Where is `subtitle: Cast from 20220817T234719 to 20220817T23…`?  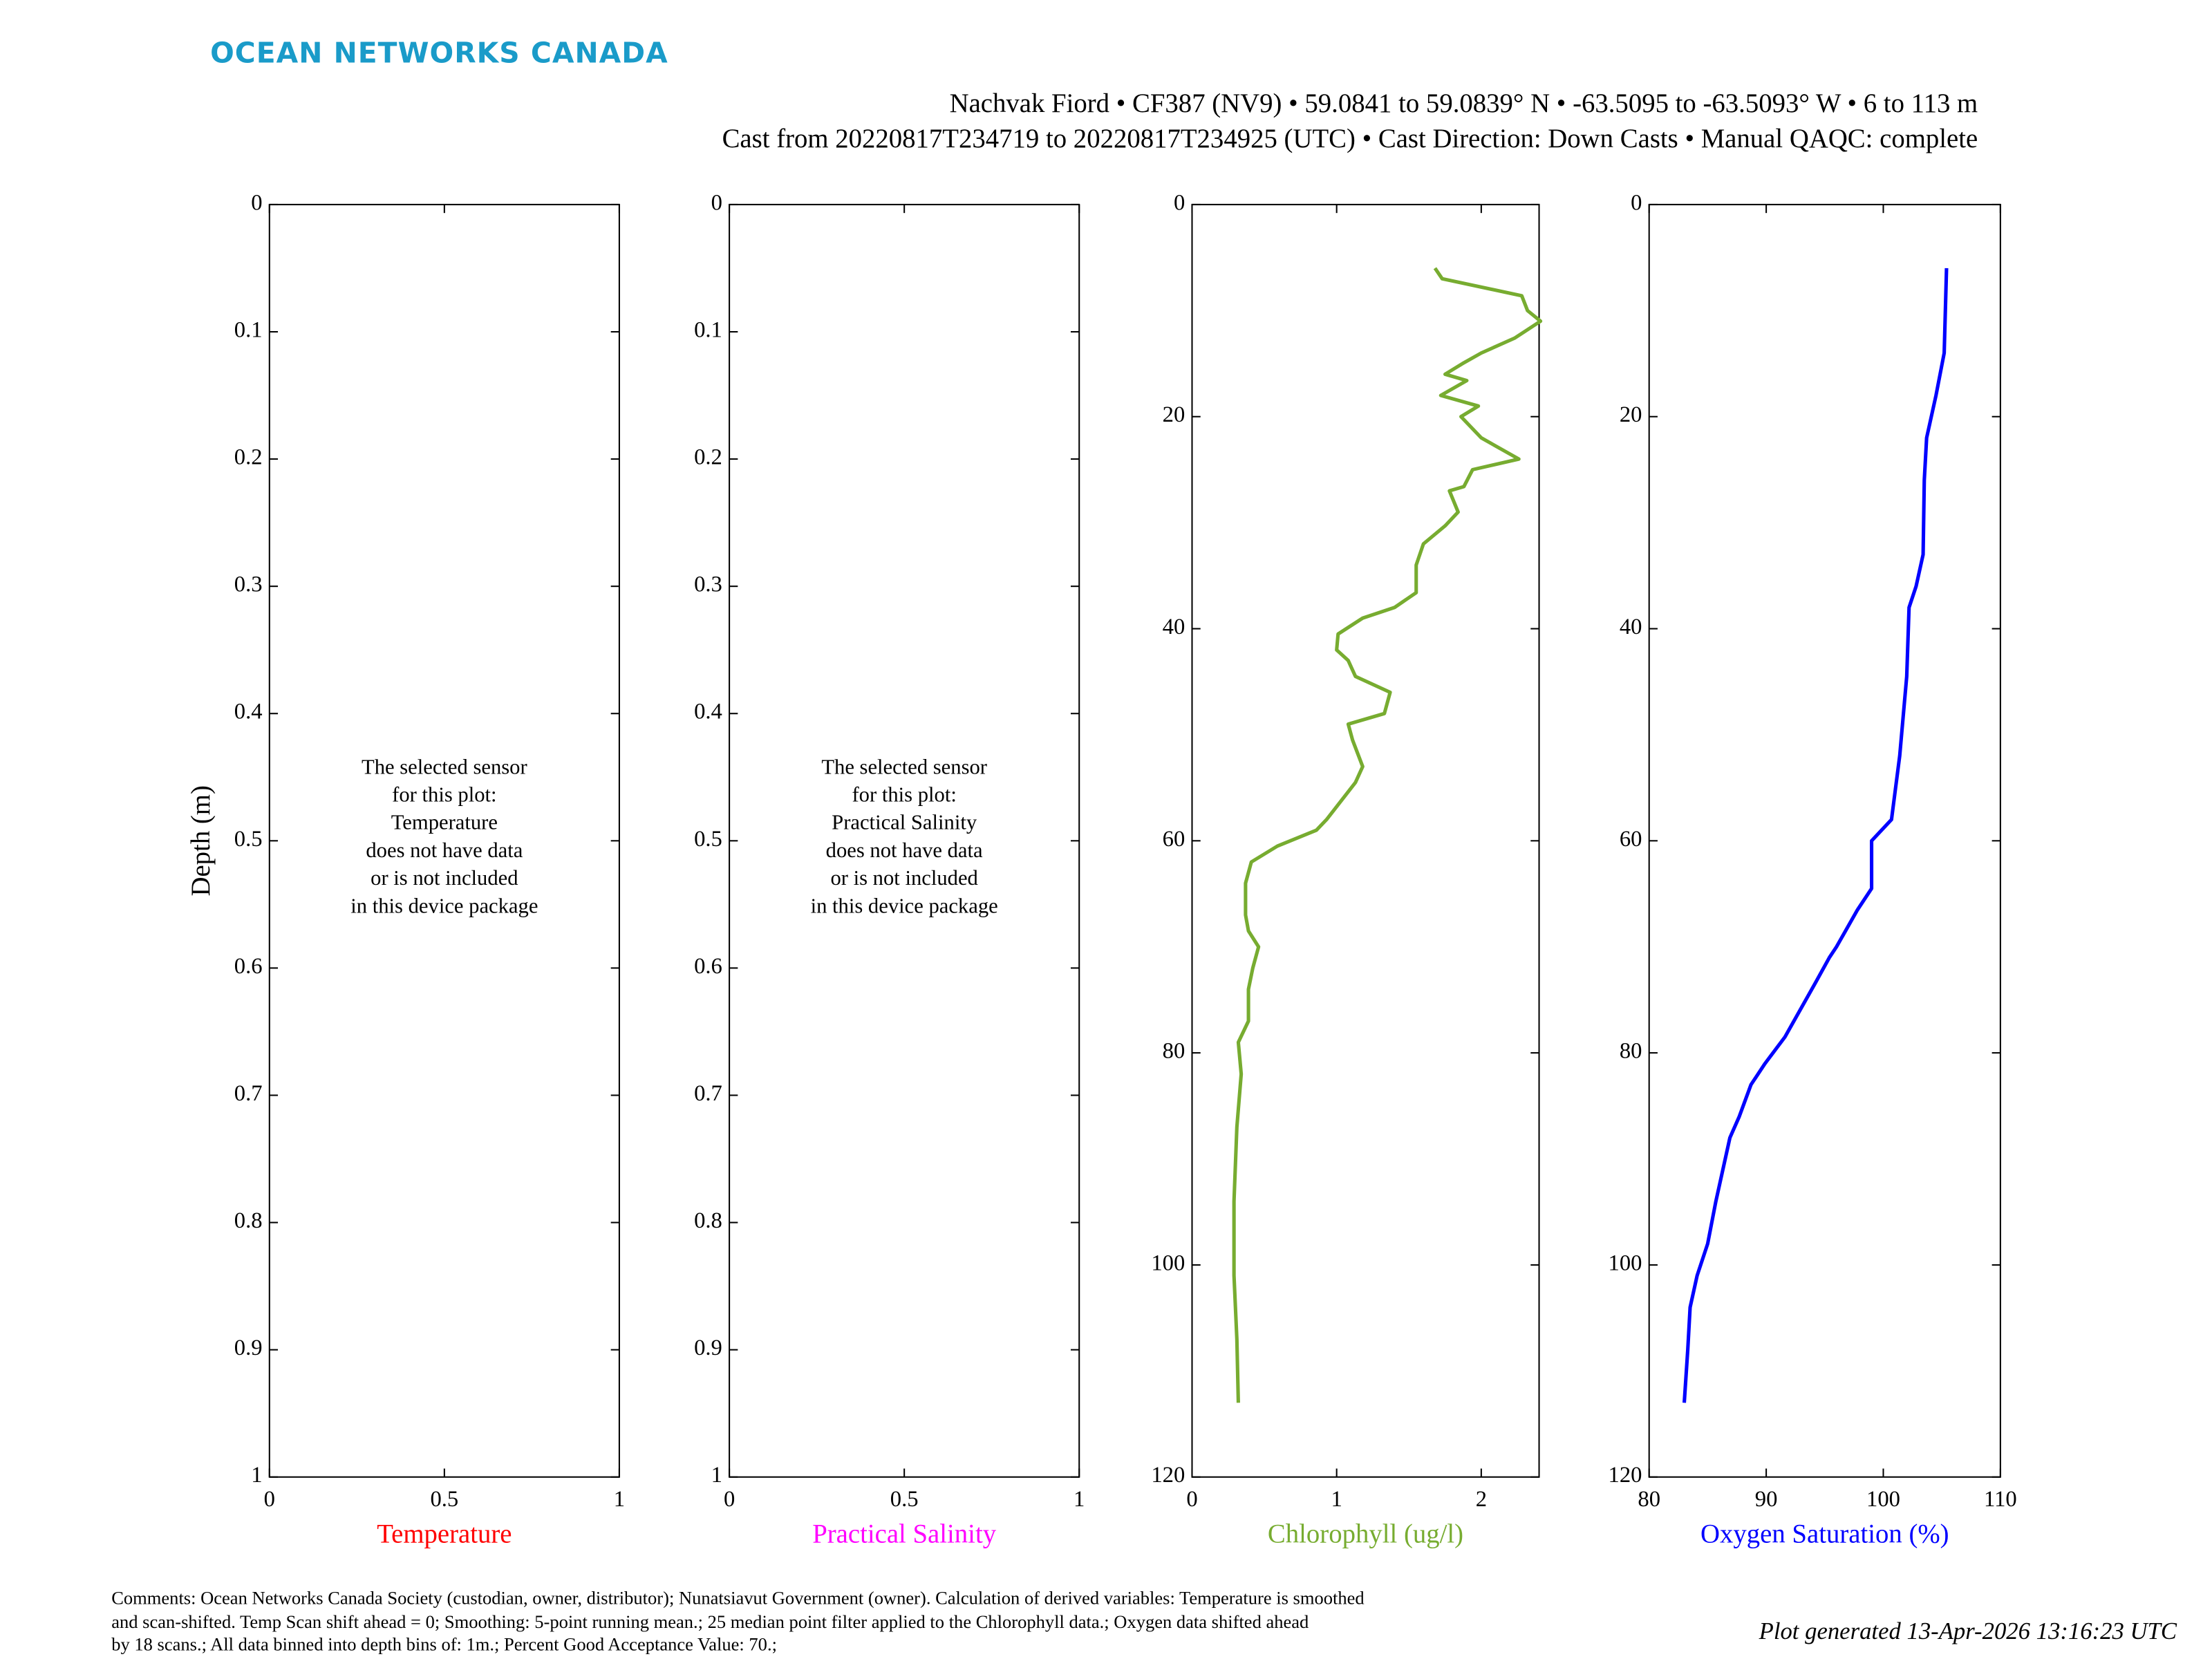 subtitle: Cast from 20220817T234719 to 20220817T23… is located at coordinates (1350, 138).